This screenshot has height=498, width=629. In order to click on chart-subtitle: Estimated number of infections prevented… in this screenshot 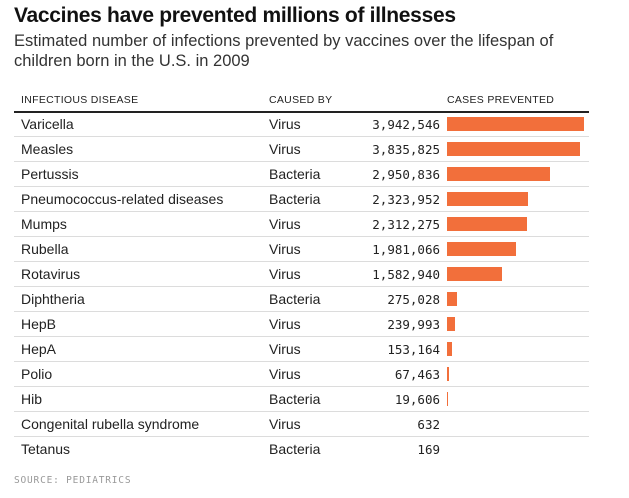, I will do `click(284, 51)`.